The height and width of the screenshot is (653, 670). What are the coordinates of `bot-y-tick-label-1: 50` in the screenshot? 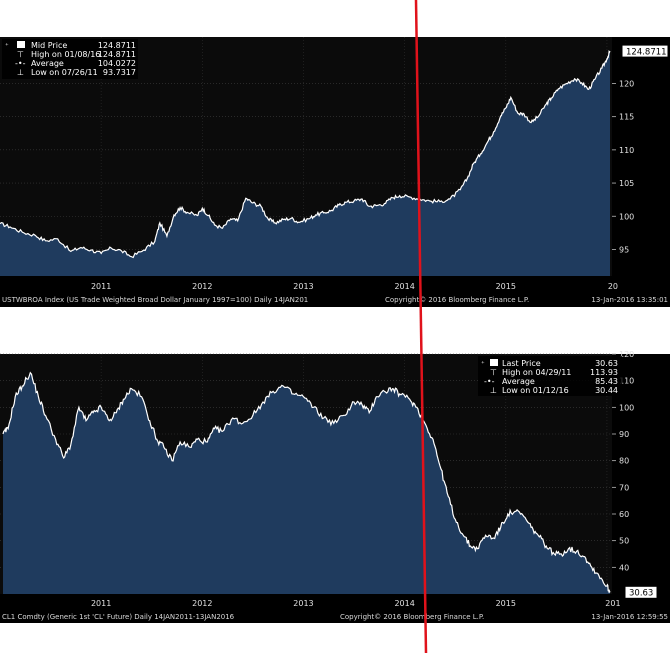 It's located at (624, 541).